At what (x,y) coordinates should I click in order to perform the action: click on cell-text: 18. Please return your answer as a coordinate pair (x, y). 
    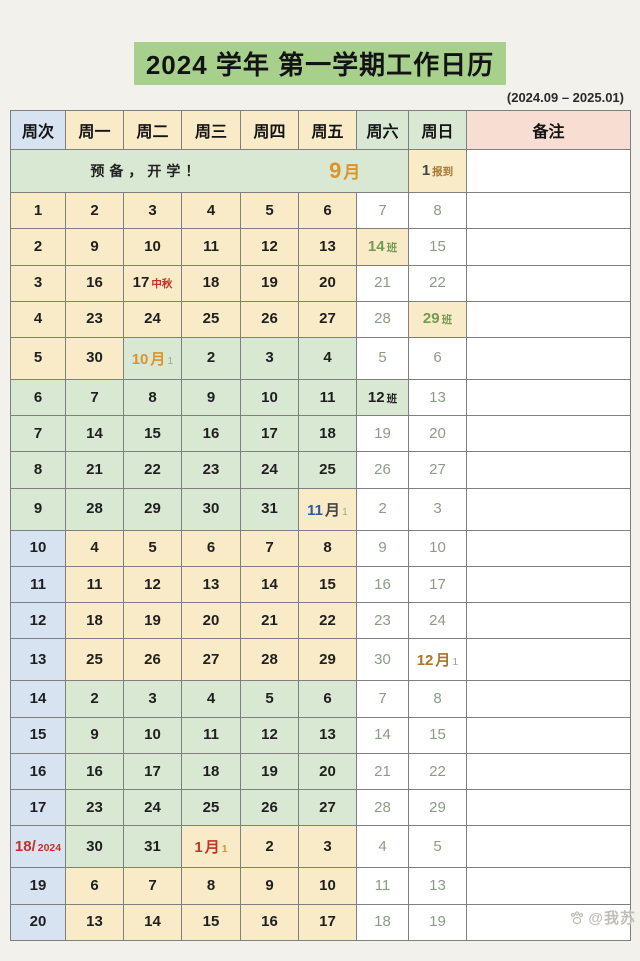
    Looking at the image, I should click on (94, 620).